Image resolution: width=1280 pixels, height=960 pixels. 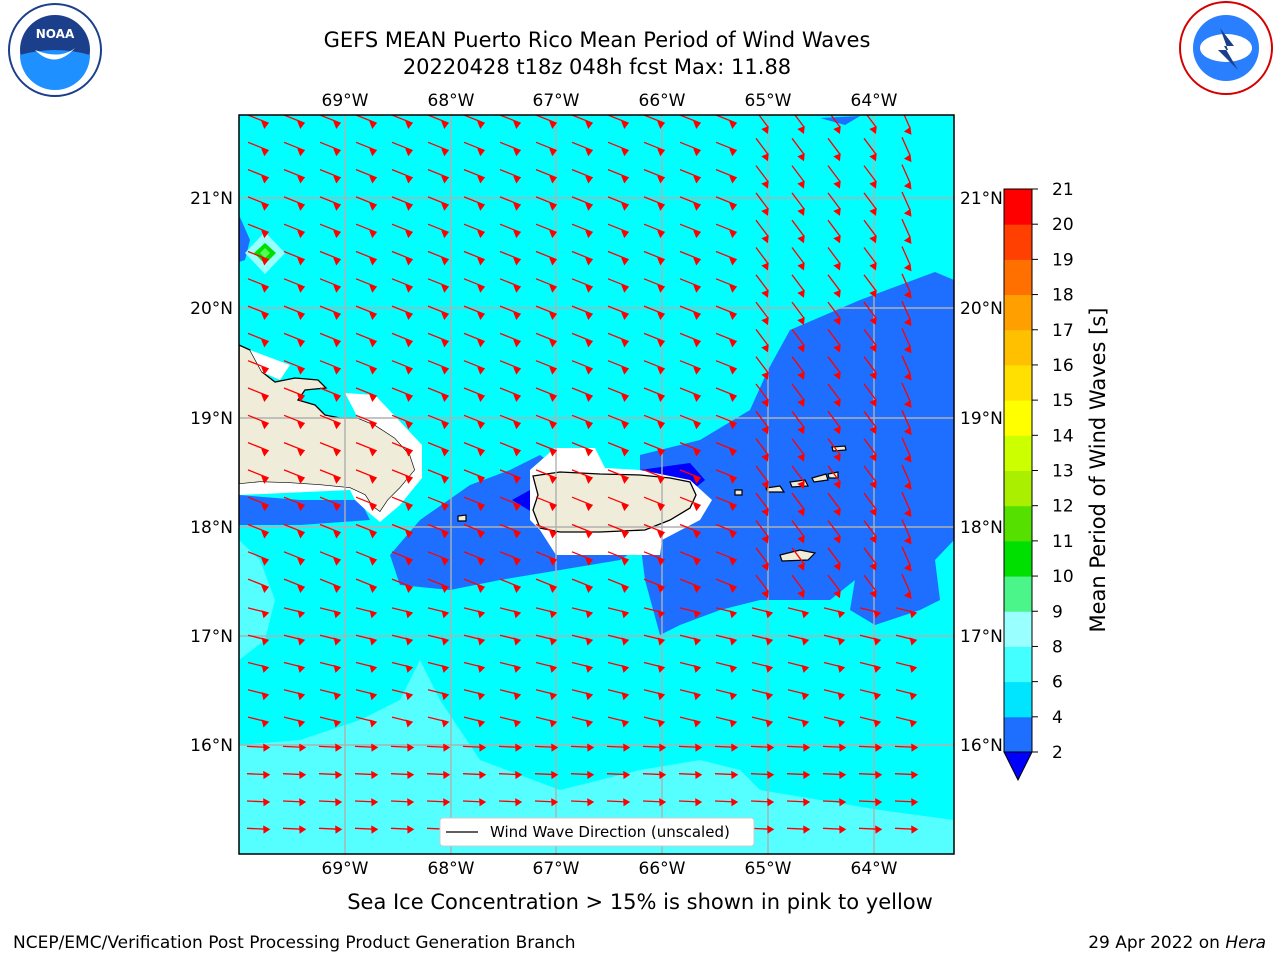 What do you see at coordinates (345, 869) in the screenshot?
I see `lon-tick: 69°W` at bounding box center [345, 869].